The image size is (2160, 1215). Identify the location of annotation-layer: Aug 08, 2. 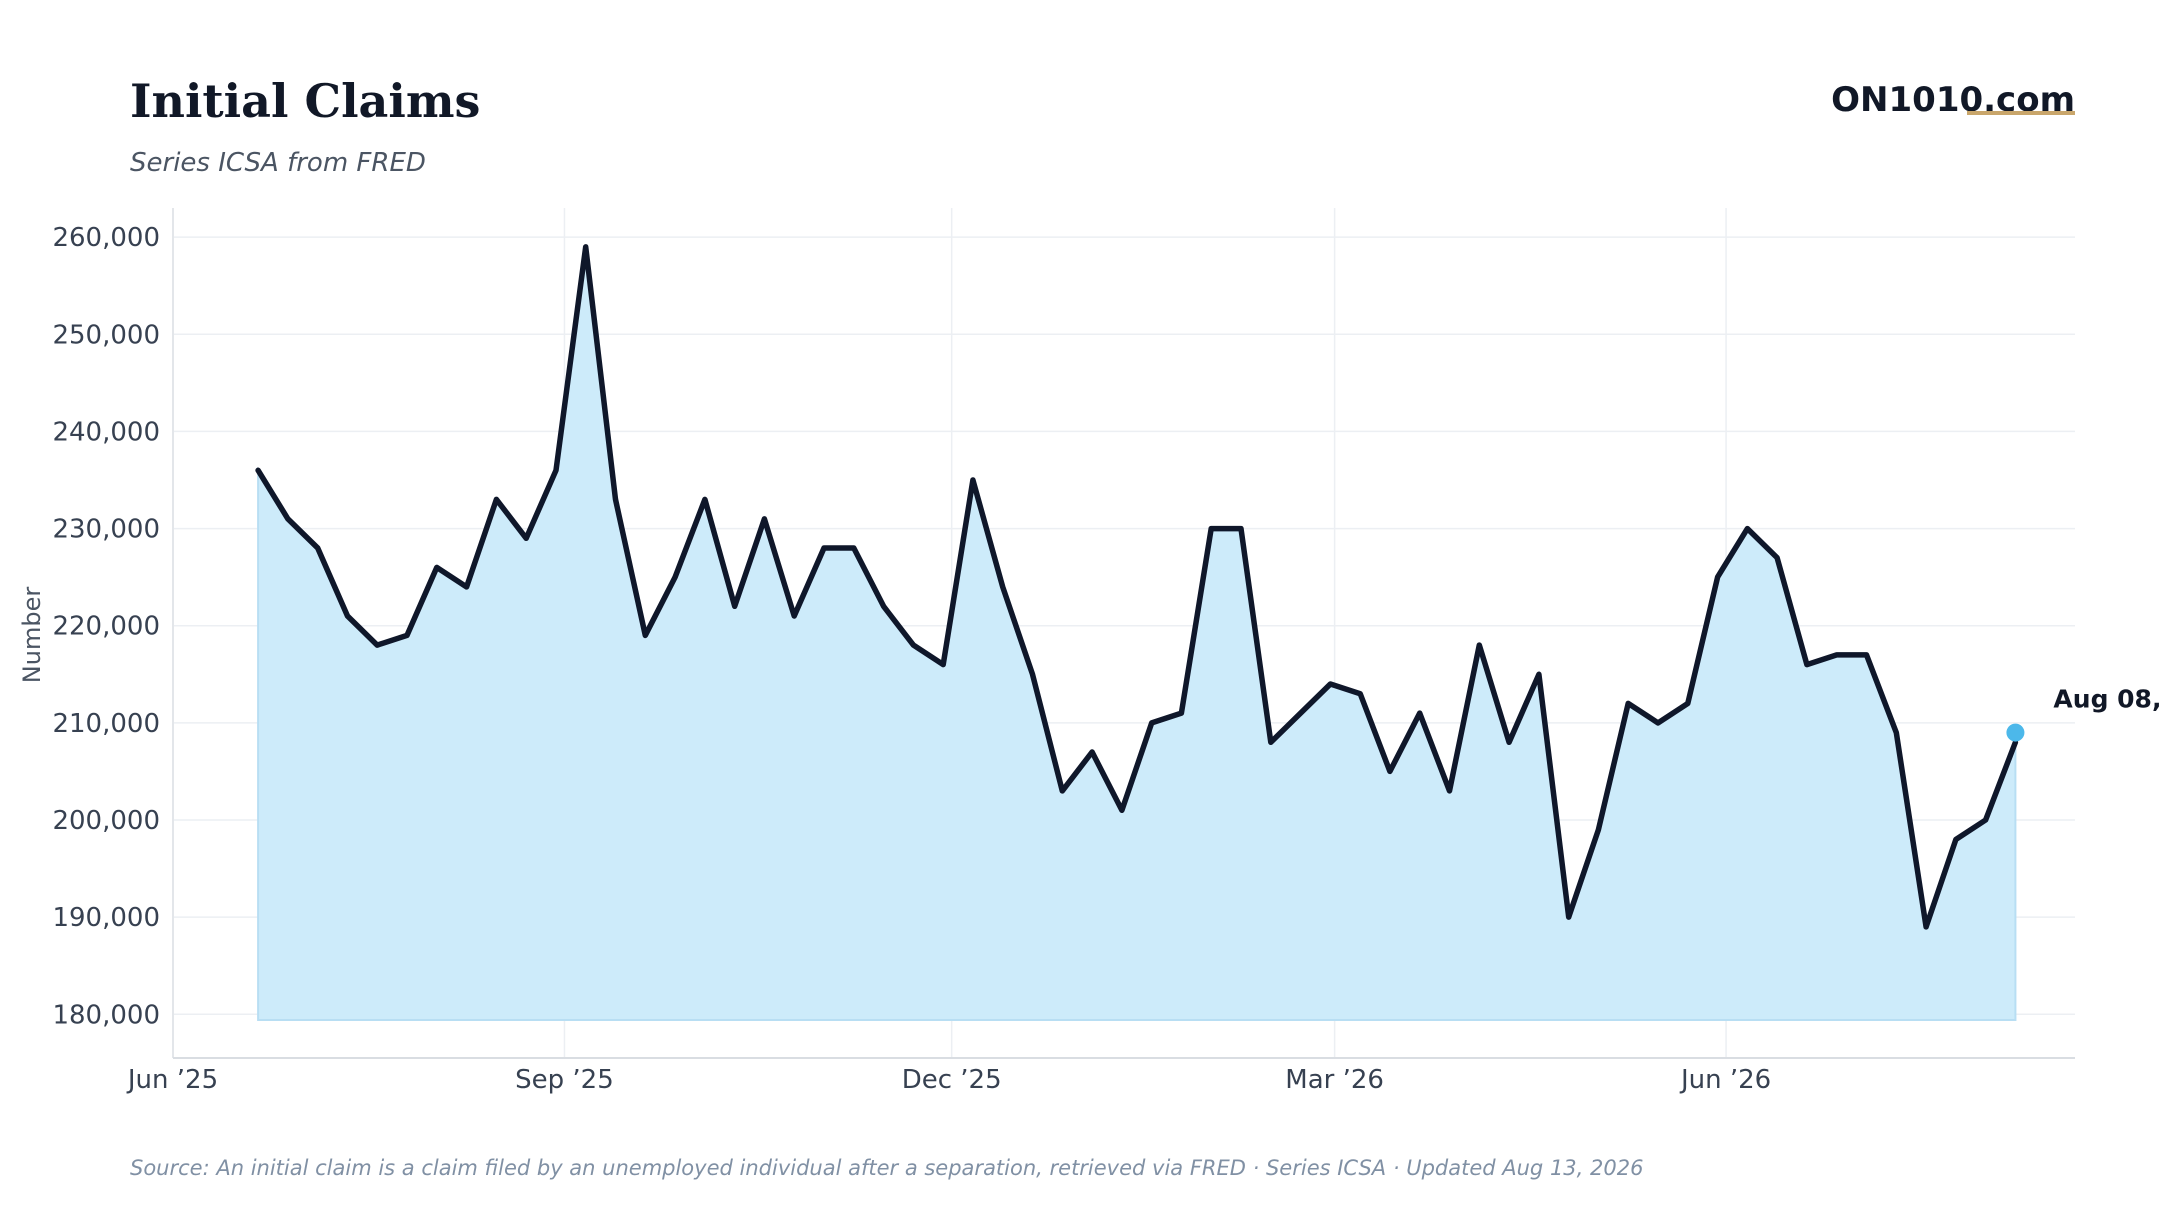
(2083, 713).